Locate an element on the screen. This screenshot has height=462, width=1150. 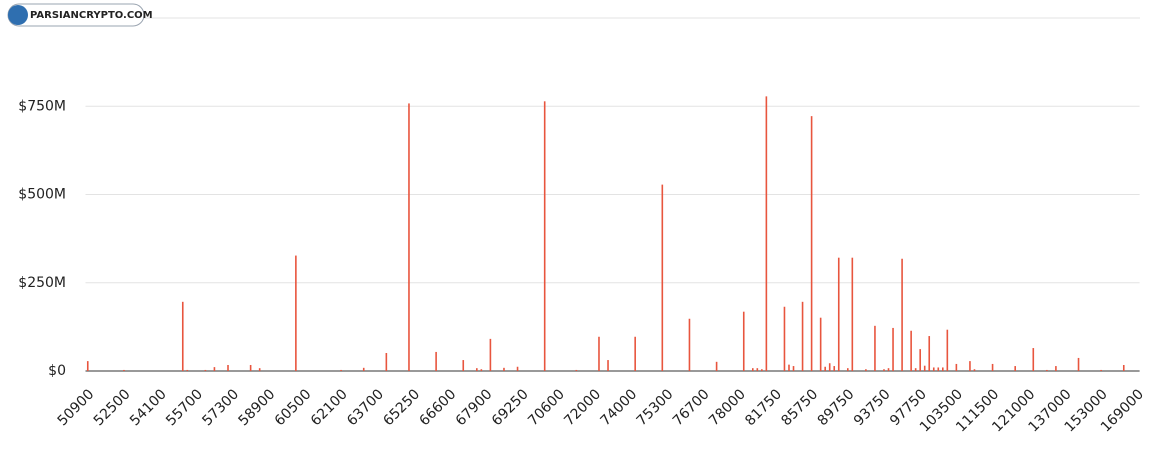
x-tick-label: 67900 is located at coordinates (474, 407).